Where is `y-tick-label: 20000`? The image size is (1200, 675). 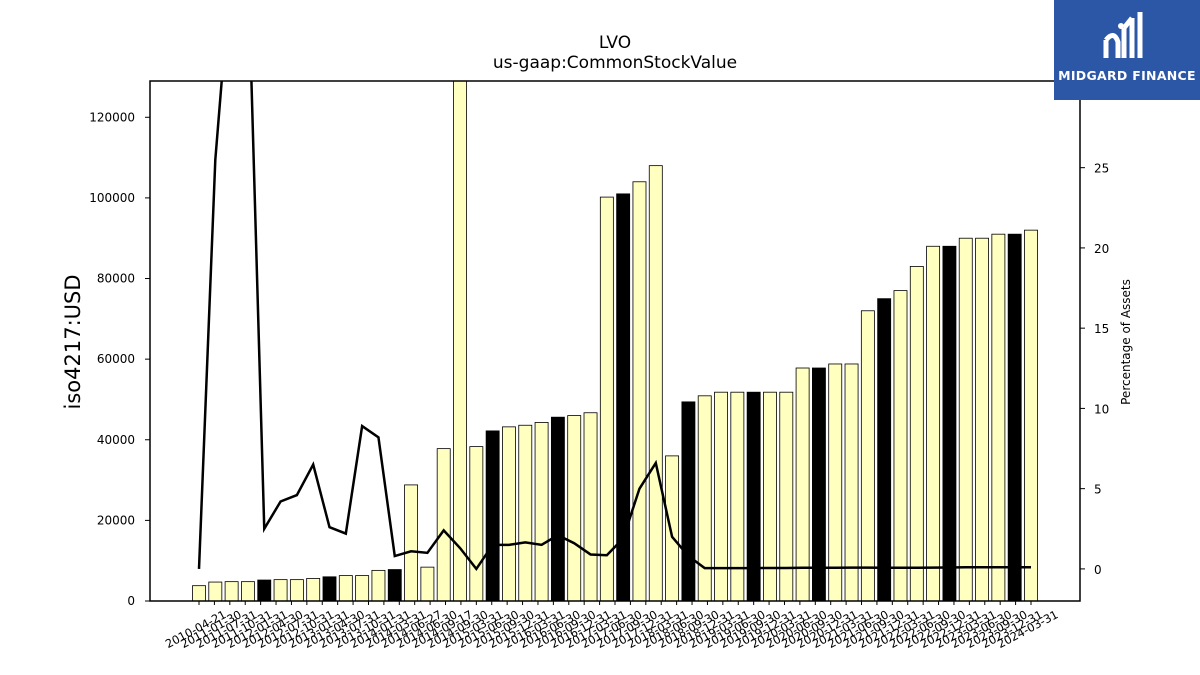 y-tick-label: 20000 is located at coordinates (116, 520).